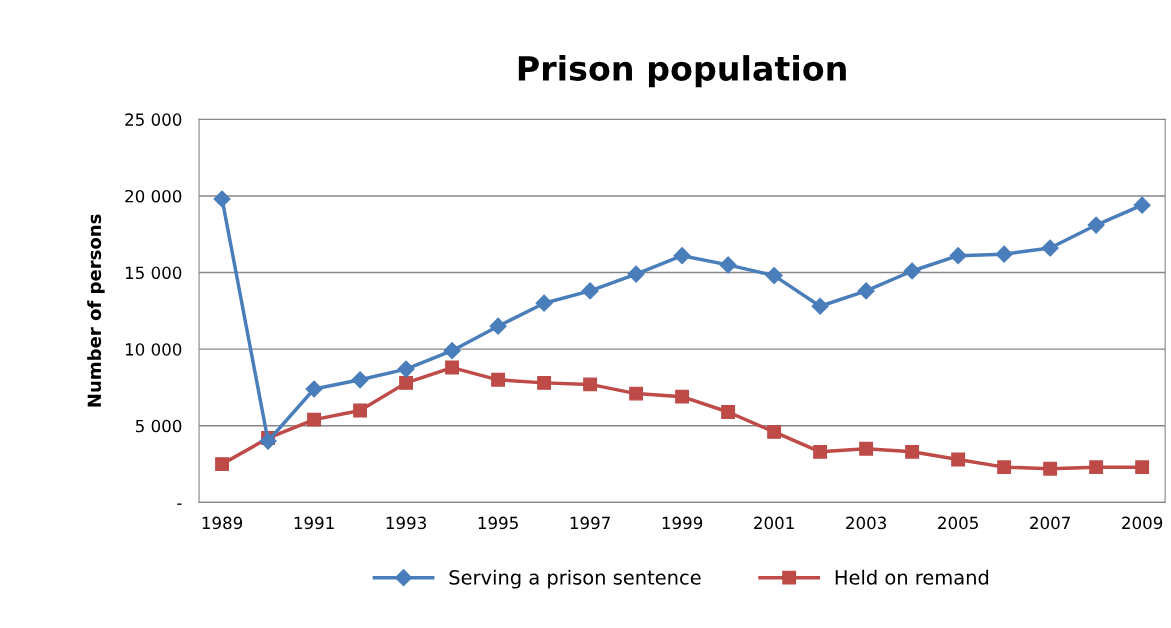 The image size is (1171, 628). I want to click on y-tick-label: 20 000, so click(153, 196).